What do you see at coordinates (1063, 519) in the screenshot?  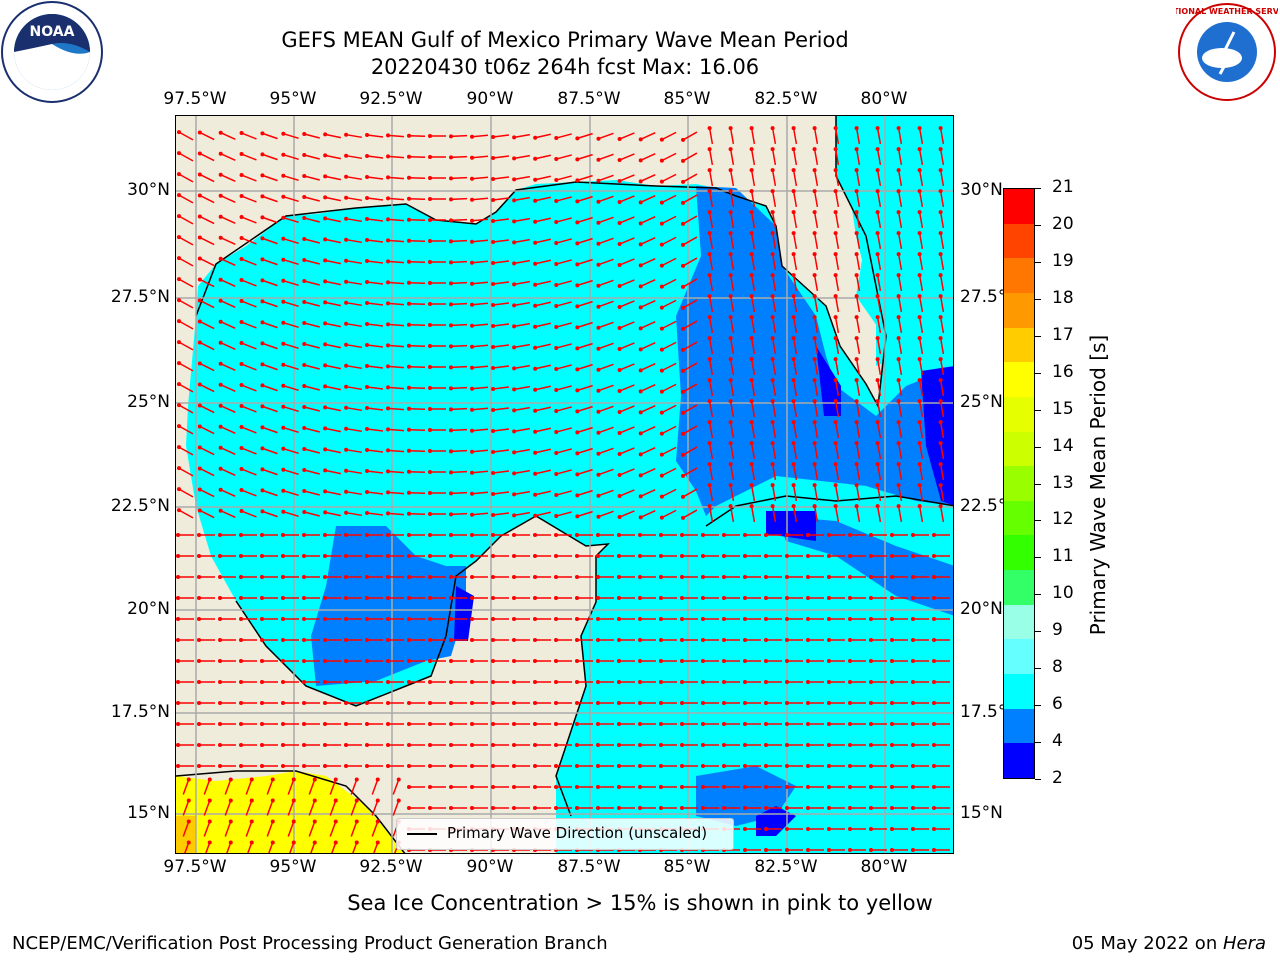 I see `colorbar-tick-label: 12` at bounding box center [1063, 519].